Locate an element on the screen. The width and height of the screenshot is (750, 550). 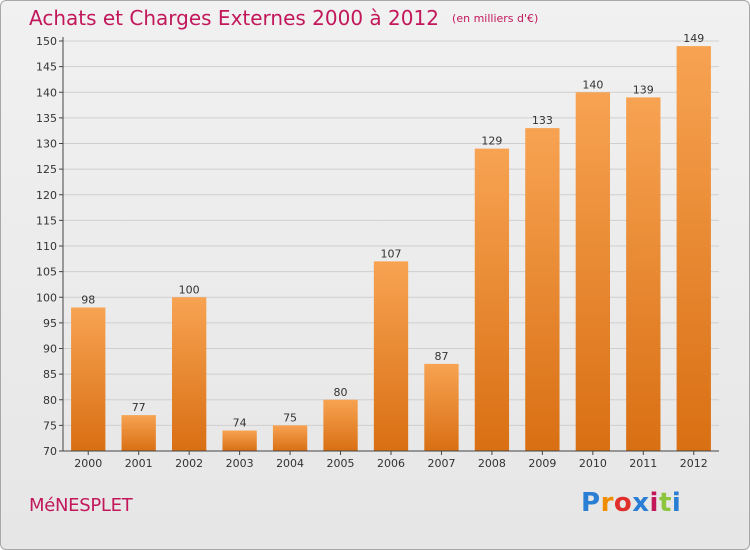
y-tick-label: 75 is located at coordinates (50, 425).